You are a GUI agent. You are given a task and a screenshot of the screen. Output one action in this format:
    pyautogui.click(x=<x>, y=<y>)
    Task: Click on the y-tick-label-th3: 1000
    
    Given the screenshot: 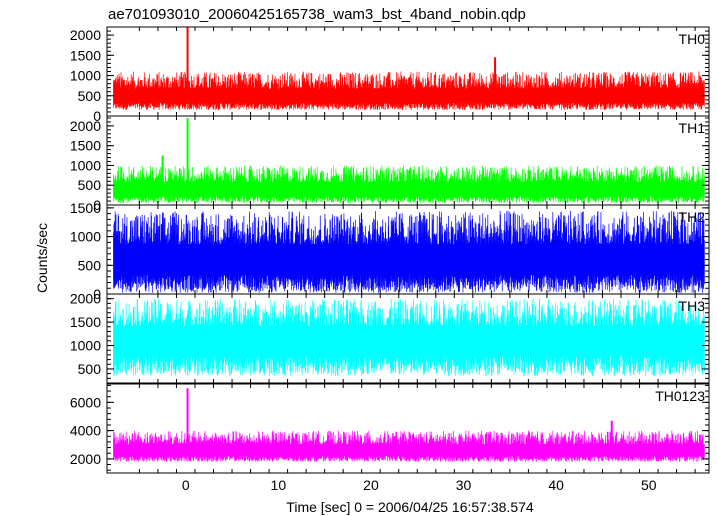 What is the action you would take?
    pyautogui.click(x=85, y=346)
    